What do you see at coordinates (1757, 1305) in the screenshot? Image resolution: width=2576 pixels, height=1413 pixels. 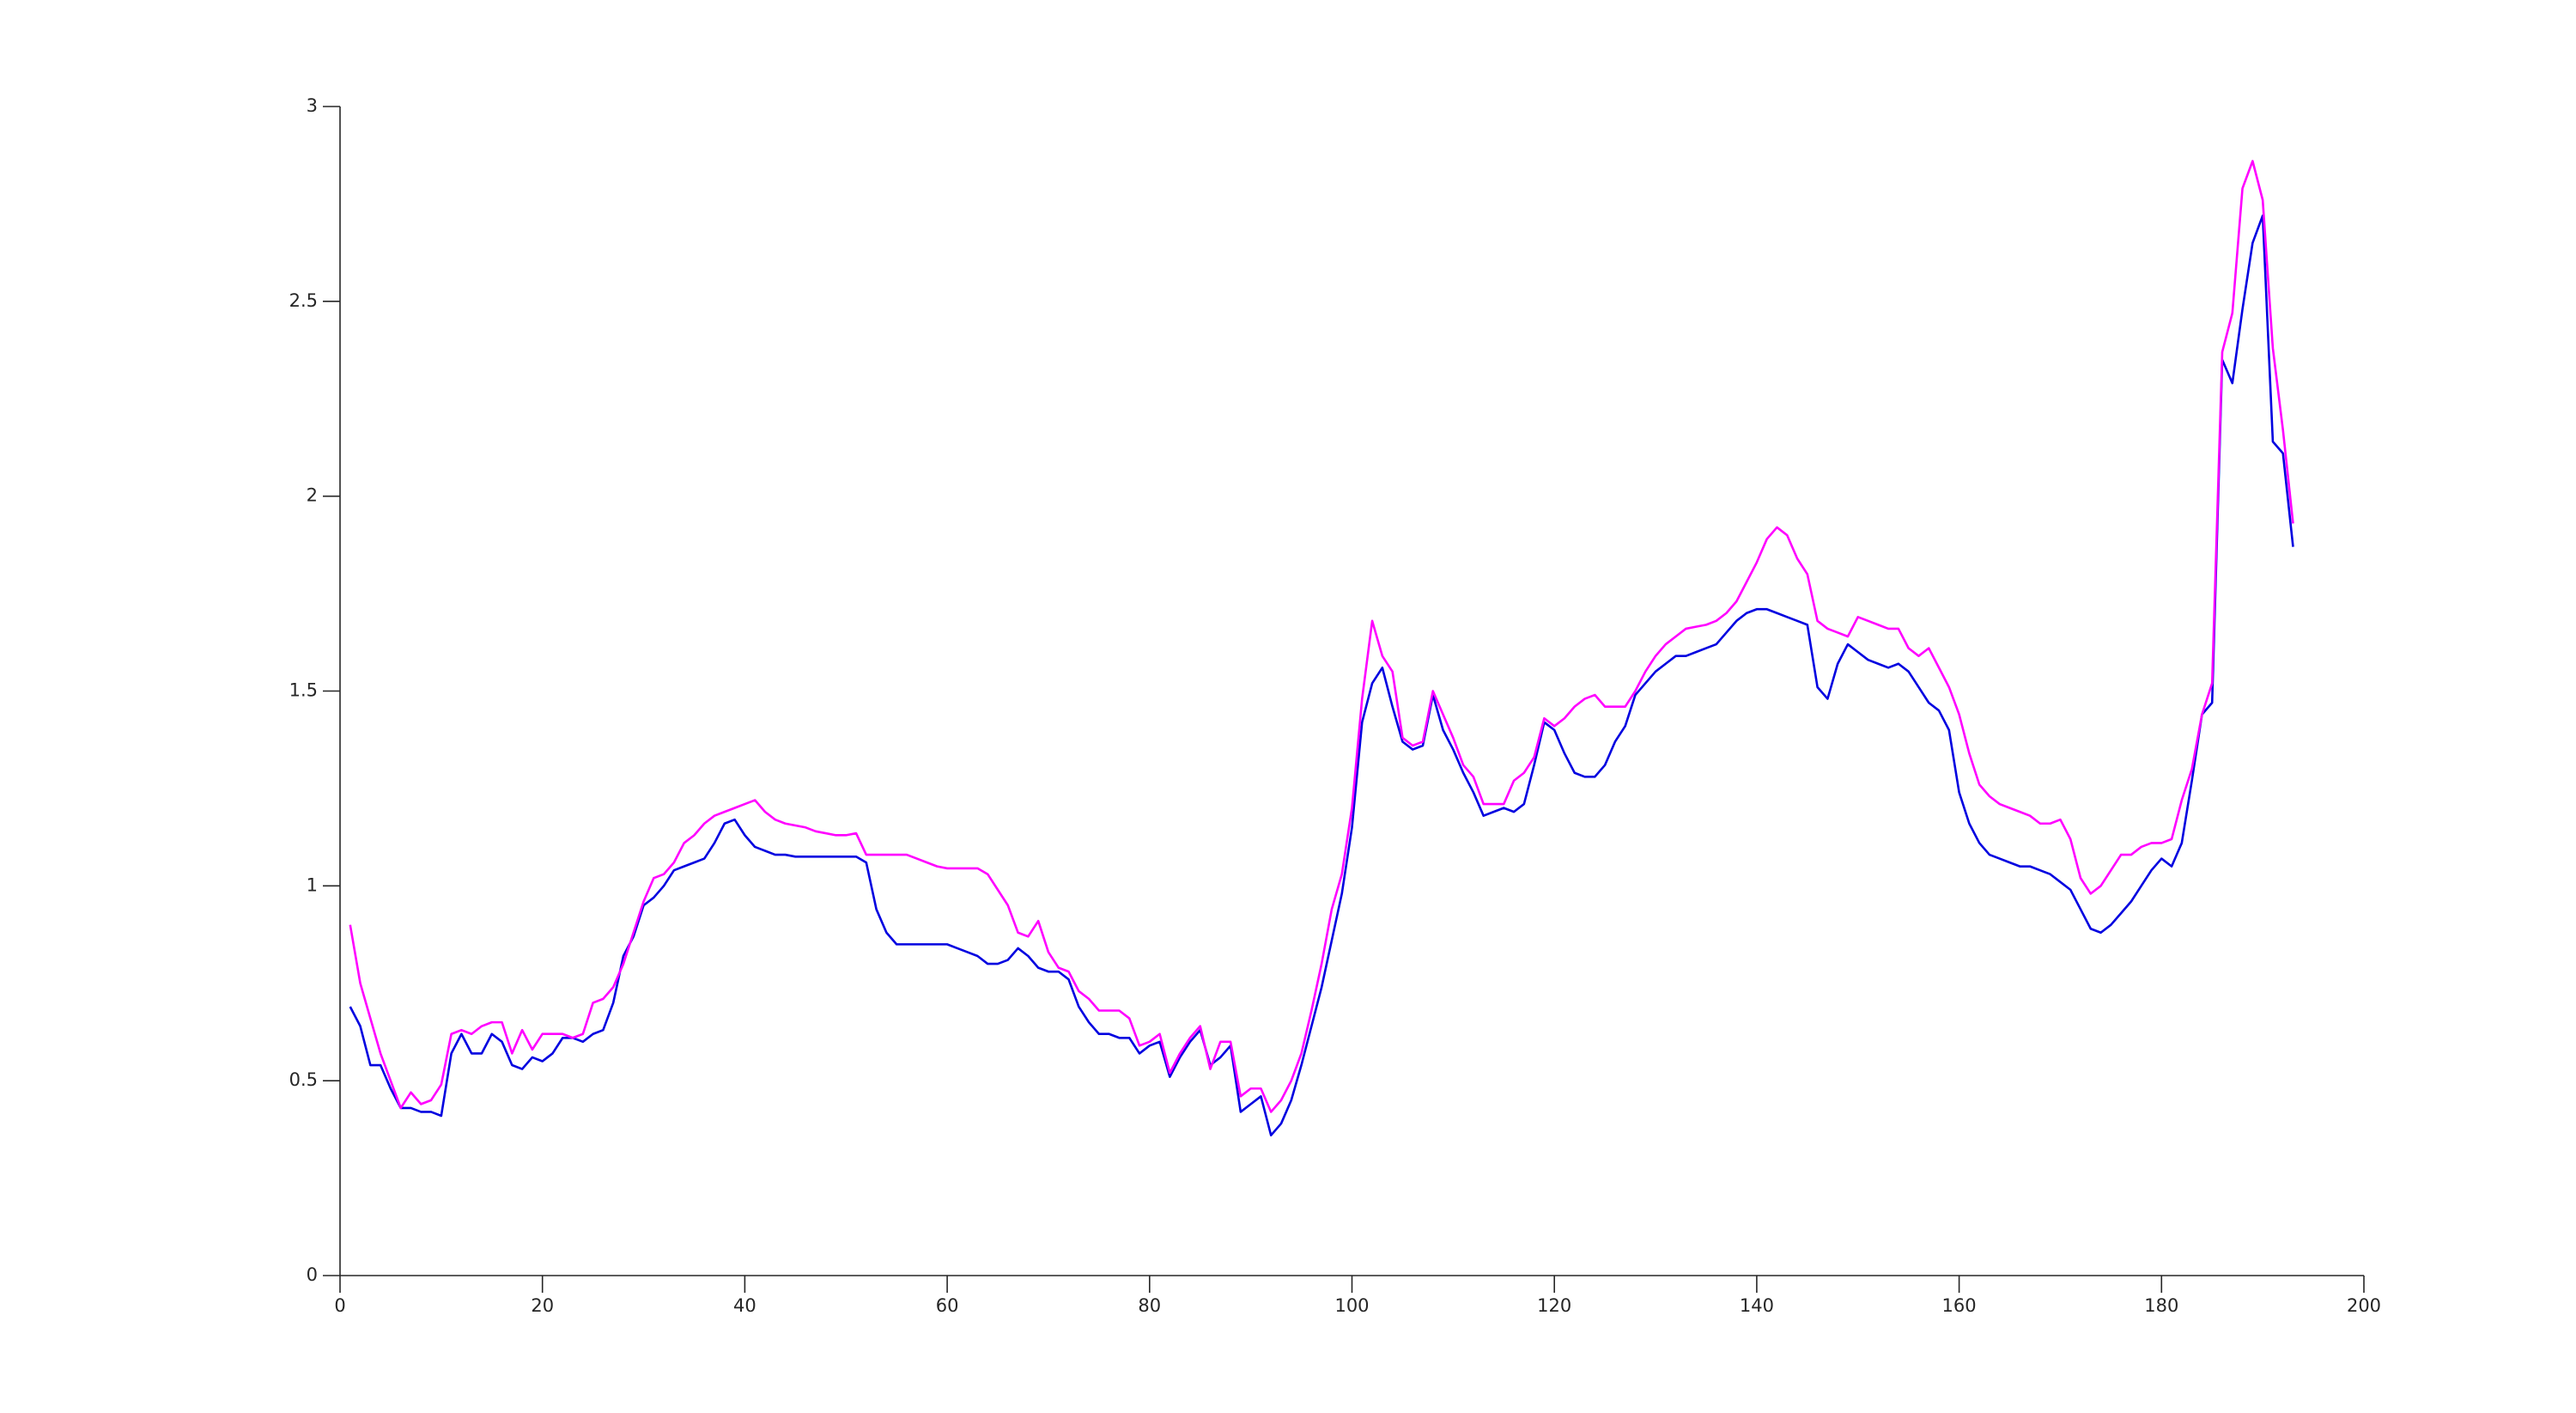 I see `x-tick-label: 140` at bounding box center [1757, 1305].